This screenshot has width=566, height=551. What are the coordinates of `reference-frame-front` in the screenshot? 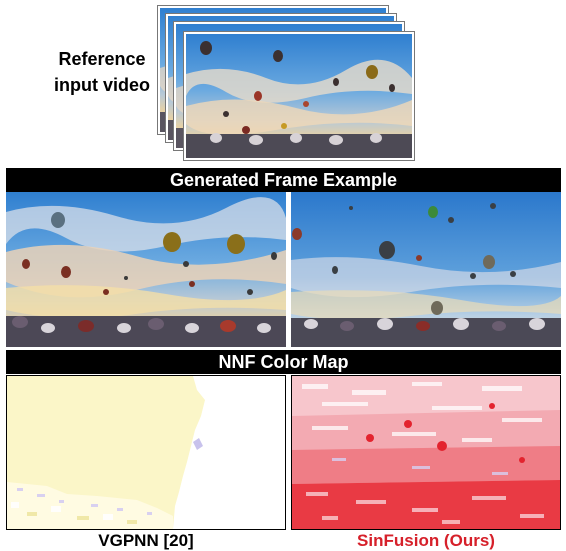 It's located at (299, 96).